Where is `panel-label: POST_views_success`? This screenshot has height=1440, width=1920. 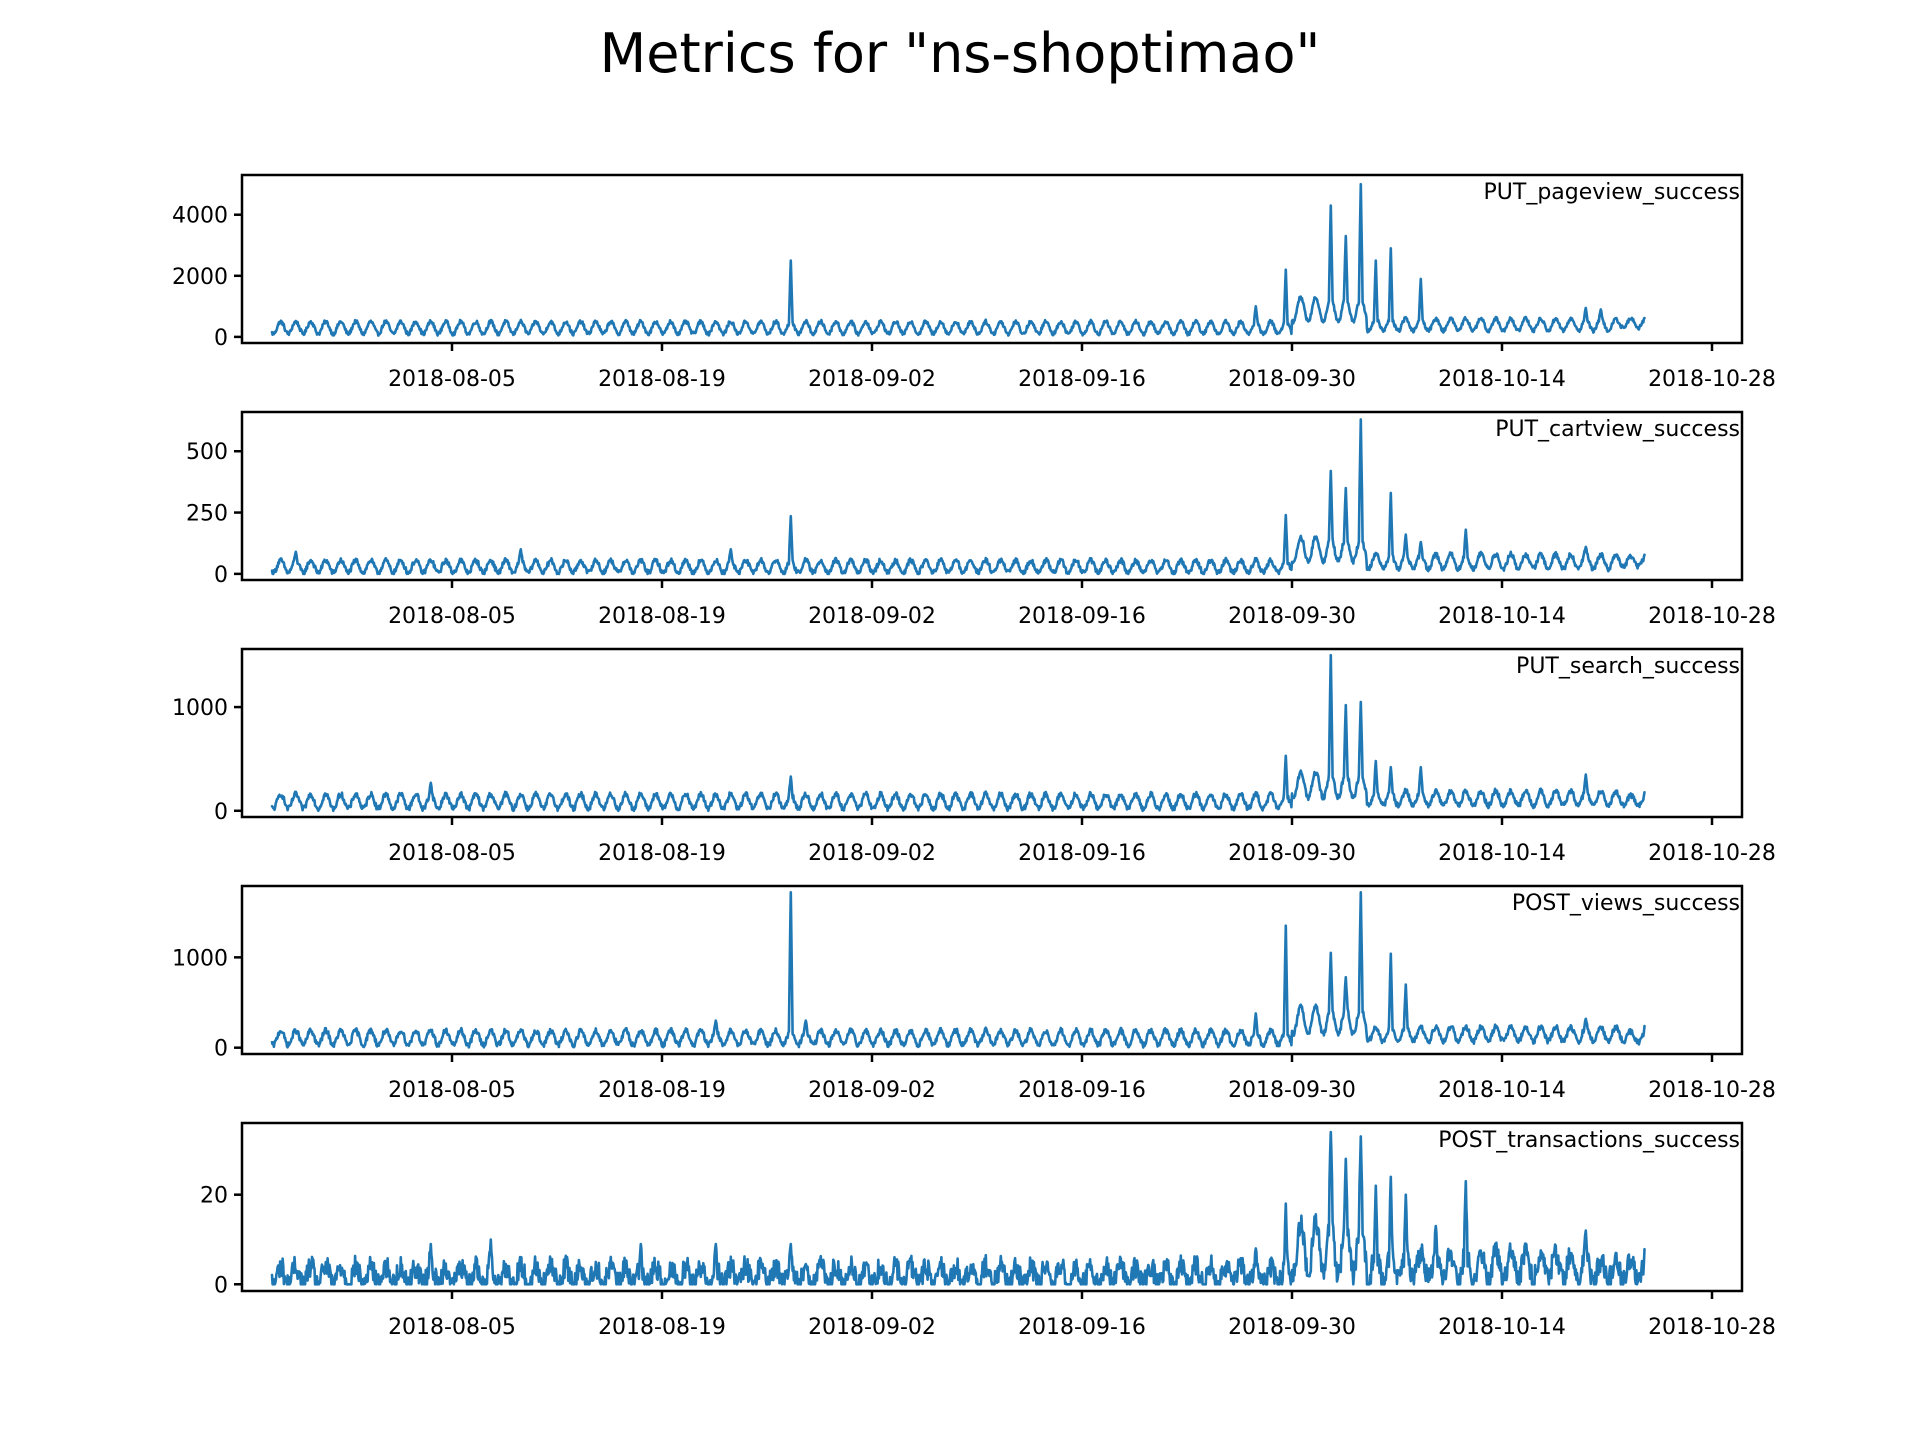
panel-label: POST_views_success is located at coordinates (1626, 903).